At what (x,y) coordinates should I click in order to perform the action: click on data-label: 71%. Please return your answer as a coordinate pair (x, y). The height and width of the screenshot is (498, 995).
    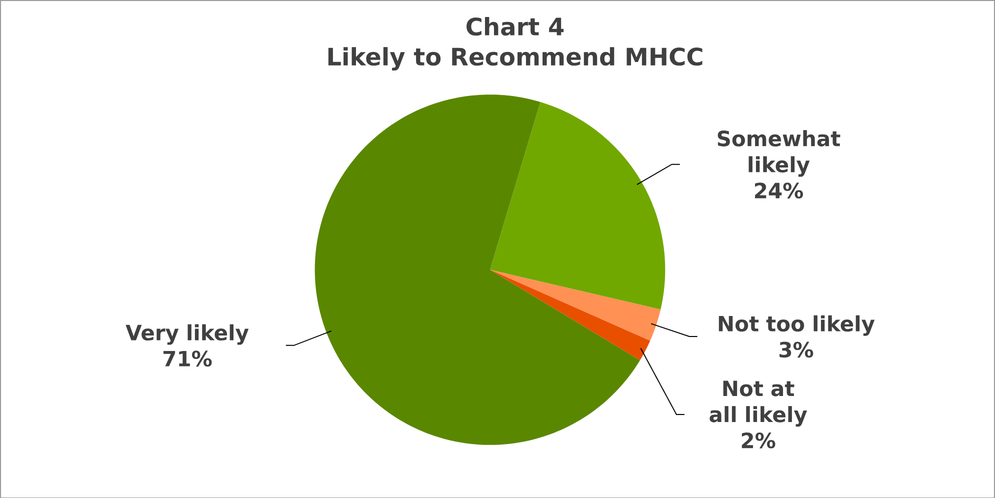
    Looking at the image, I should click on (188, 358).